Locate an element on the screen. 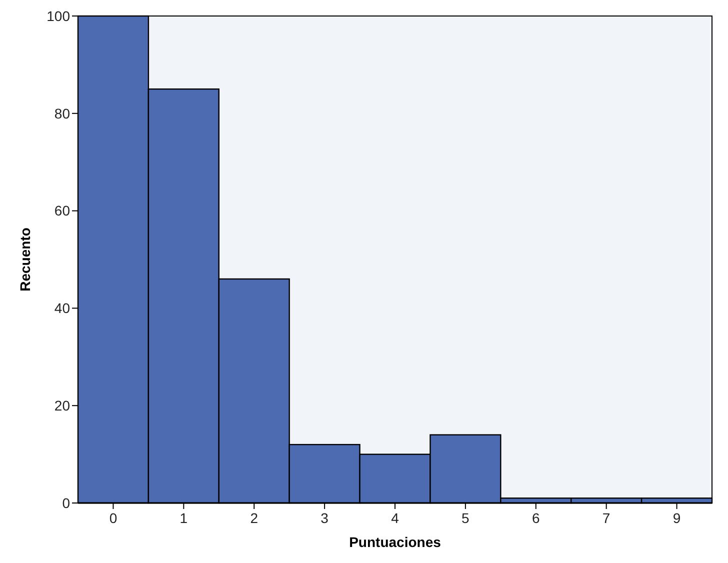  y-tick-label: 20 is located at coordinates (62, 406).